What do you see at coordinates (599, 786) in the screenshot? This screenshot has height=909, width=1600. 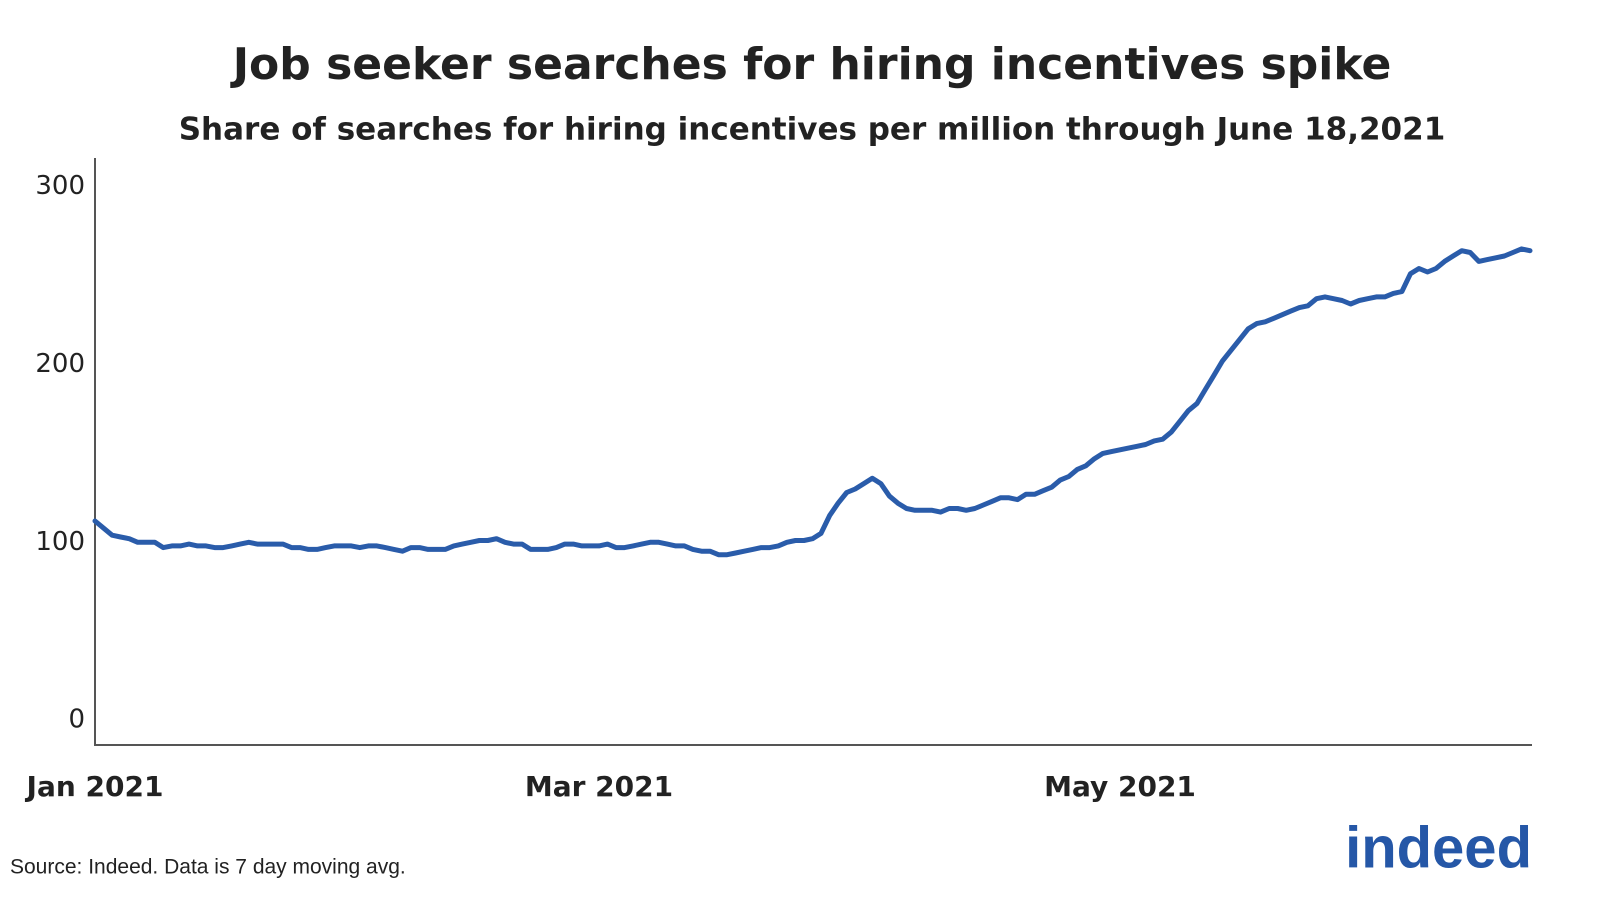 I see `x-tick-label: Mar 2021` at bounding box center [599, 786].